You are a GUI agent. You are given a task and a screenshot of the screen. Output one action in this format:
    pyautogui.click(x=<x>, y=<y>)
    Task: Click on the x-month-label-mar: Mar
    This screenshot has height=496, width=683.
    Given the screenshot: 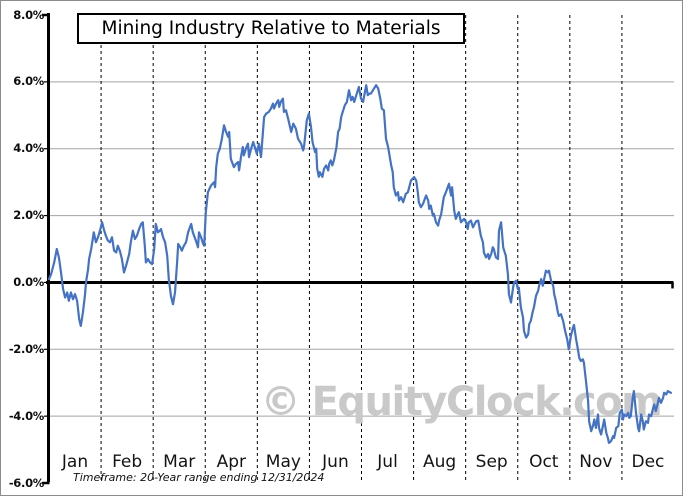 What is the action you would take?
    pyautogui.click(x=179, y=462)
    